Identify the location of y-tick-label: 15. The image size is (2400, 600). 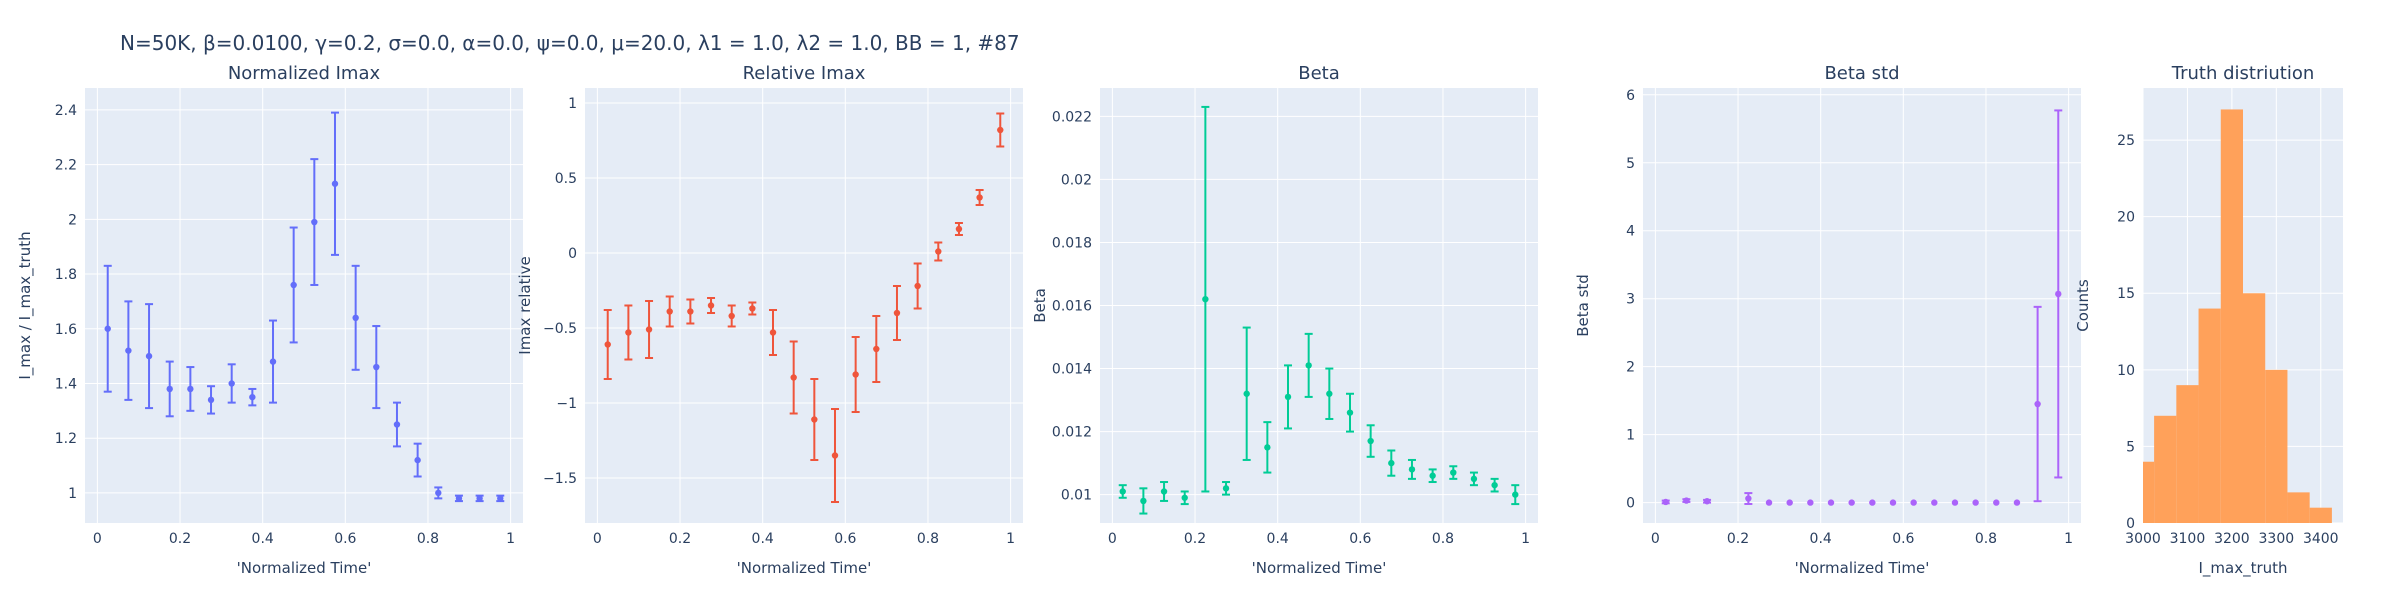
(2126, 294).